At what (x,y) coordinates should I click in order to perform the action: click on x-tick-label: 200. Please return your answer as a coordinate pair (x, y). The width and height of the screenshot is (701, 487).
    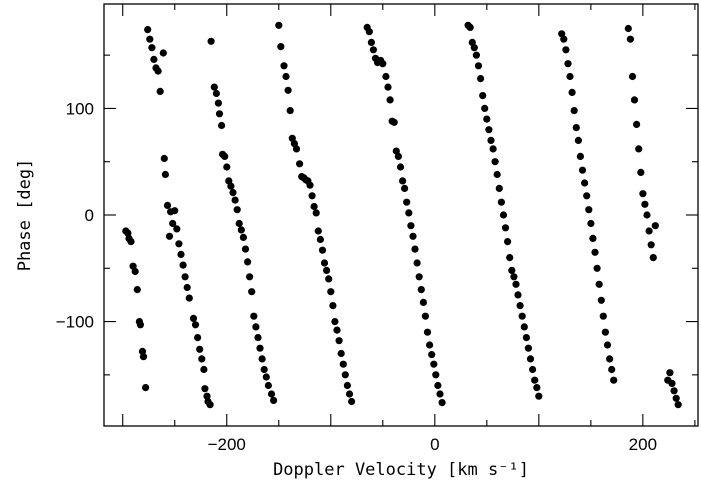
    Looking at the image, I should click on (643, 444).